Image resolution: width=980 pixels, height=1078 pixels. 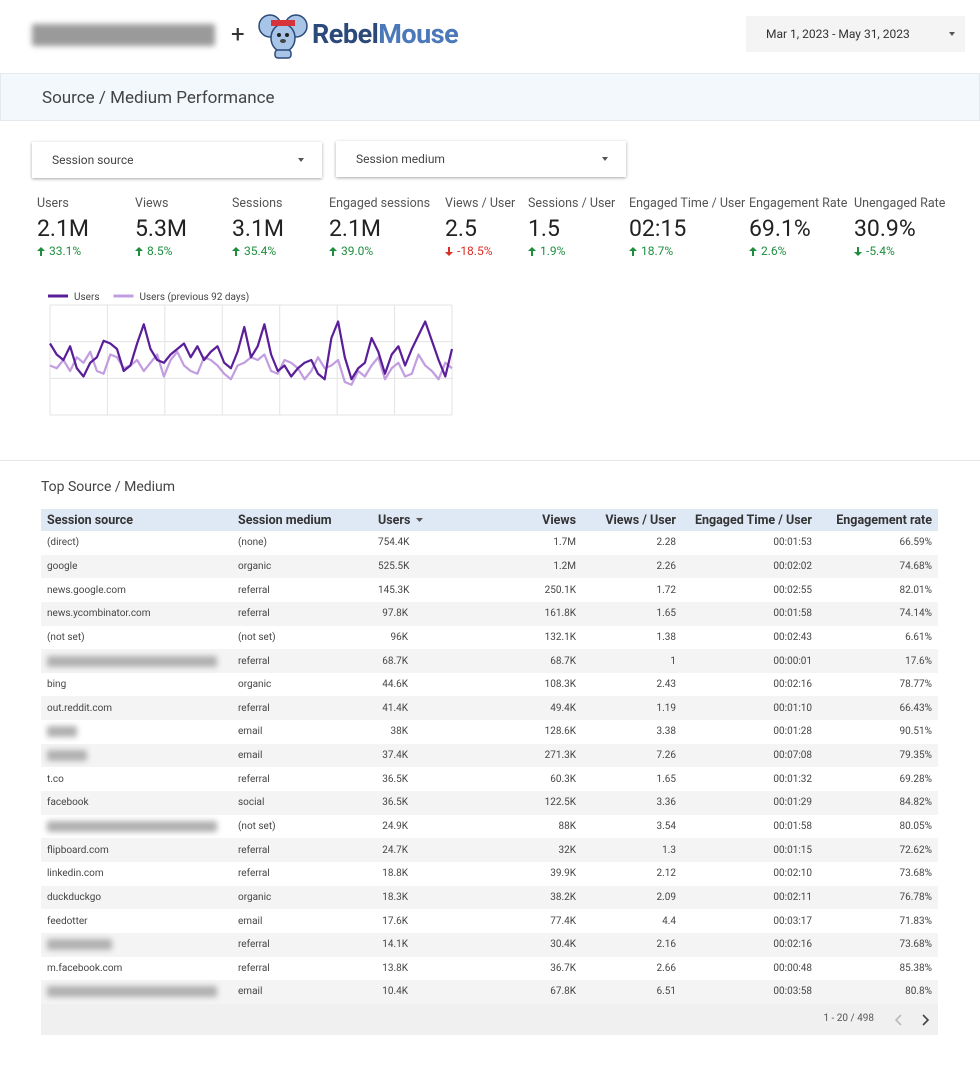 What do you see at coordinates (878, 992) in the screenshot?
I see `table-cell: 80.8%` at bounding box center [878, 992].